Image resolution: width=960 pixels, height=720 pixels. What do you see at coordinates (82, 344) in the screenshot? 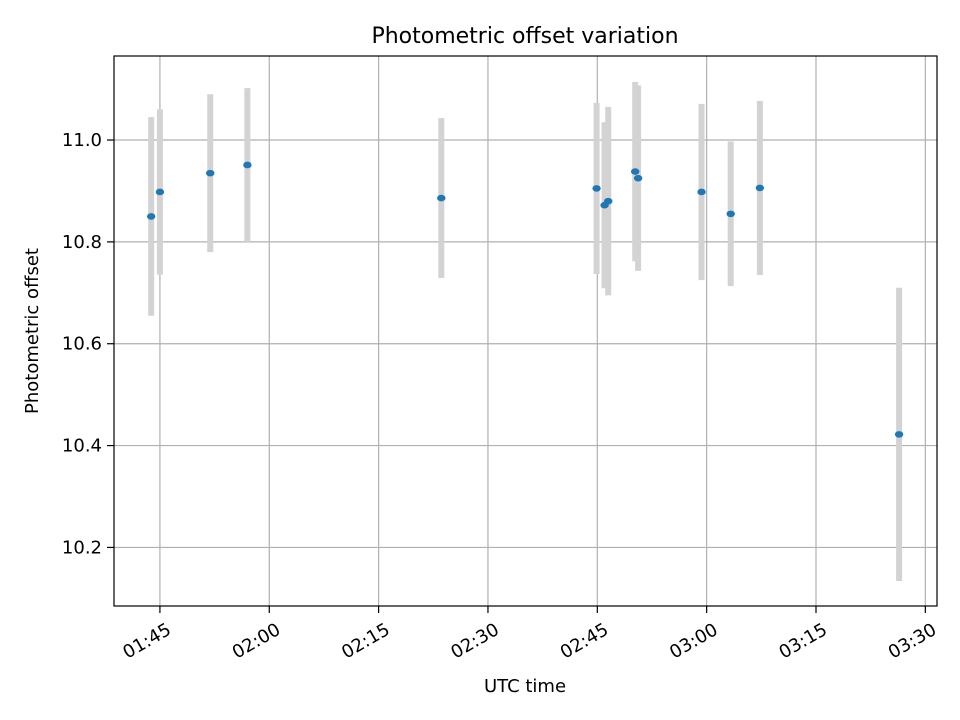
I see `y-tick-label: 10.6` at bounding box center [82, 344].